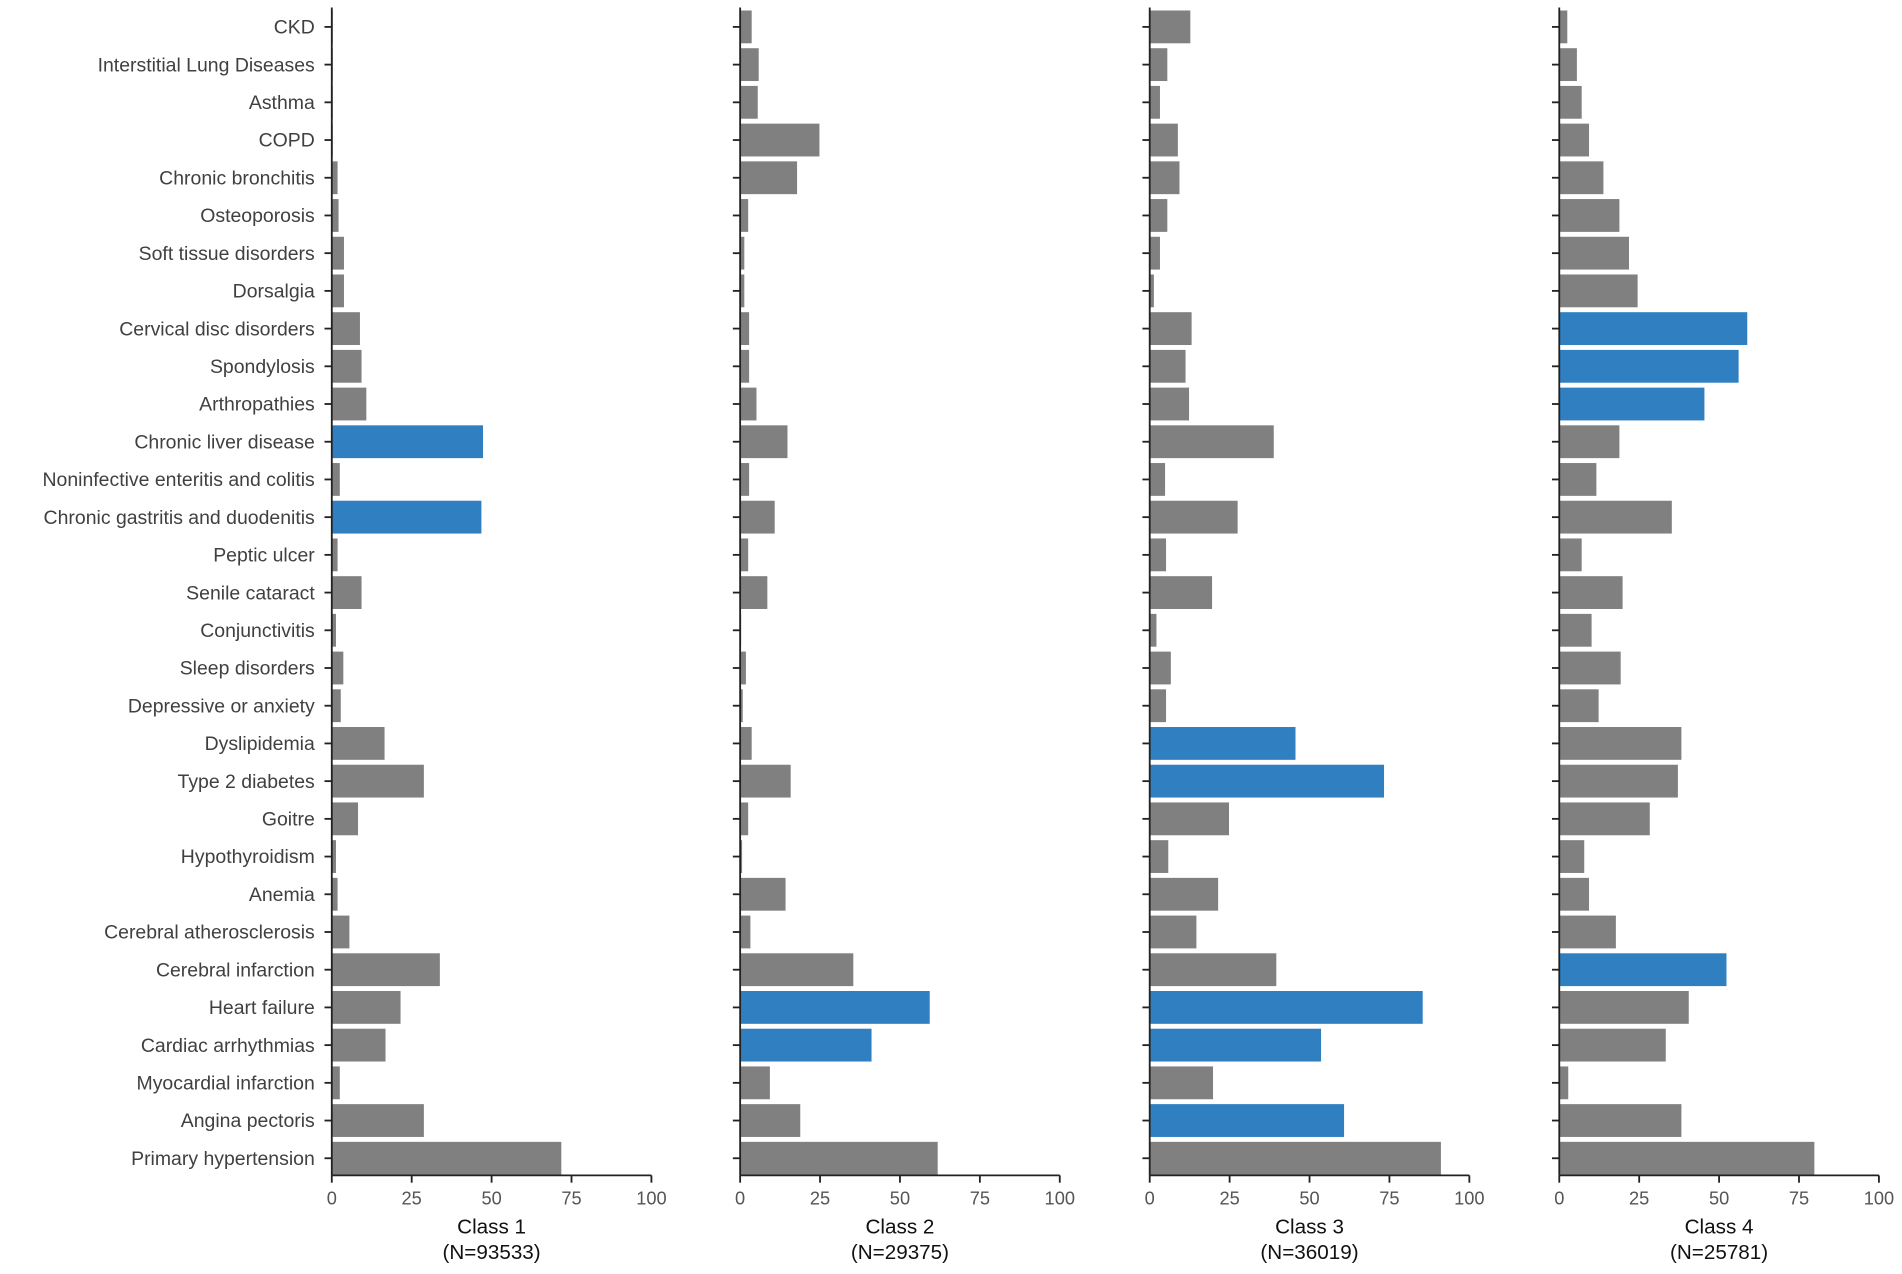  What do you see at coordinates (227, 254) in the screenshot?
I see `category-label: Soft tissue disorders` at bounding box center [227, 254].